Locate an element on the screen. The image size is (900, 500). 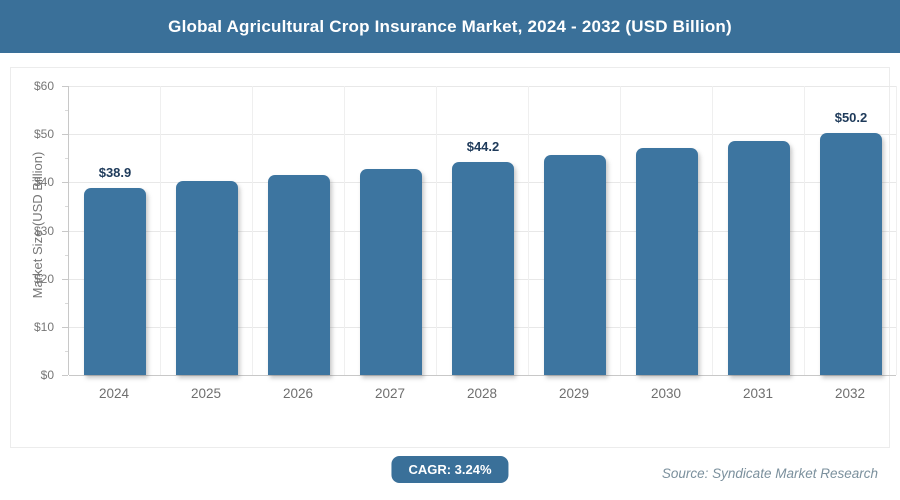
y-tick-label: $10 is located at coordinates (43, 326).